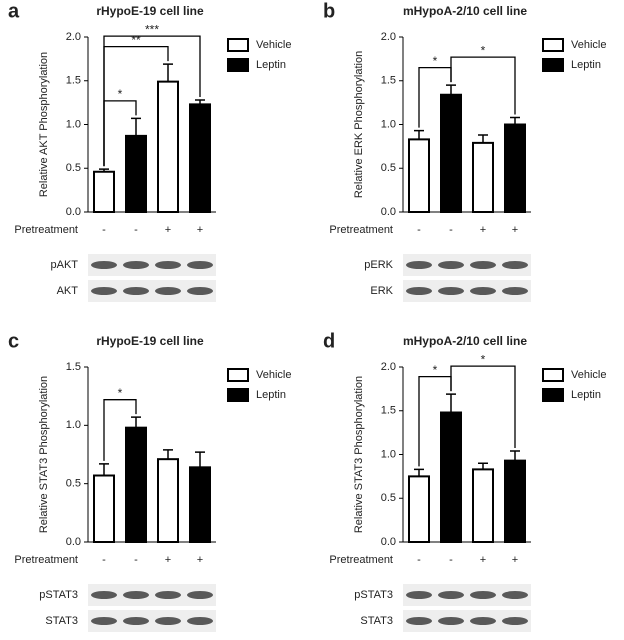  What do you see at coordinates (73, 484) in the screenshot?
I see `y-tick-label: 0.5` at bounding box center [73, 484].